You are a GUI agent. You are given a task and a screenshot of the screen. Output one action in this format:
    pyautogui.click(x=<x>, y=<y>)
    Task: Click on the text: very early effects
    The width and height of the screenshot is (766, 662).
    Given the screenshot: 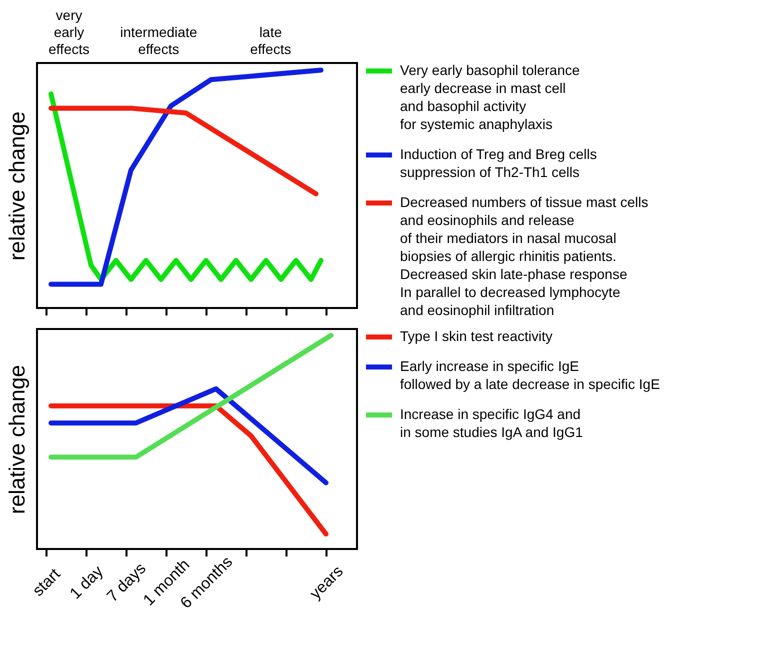 What is the action you would take?
    pyautogui.click(x=69, y=32)
    